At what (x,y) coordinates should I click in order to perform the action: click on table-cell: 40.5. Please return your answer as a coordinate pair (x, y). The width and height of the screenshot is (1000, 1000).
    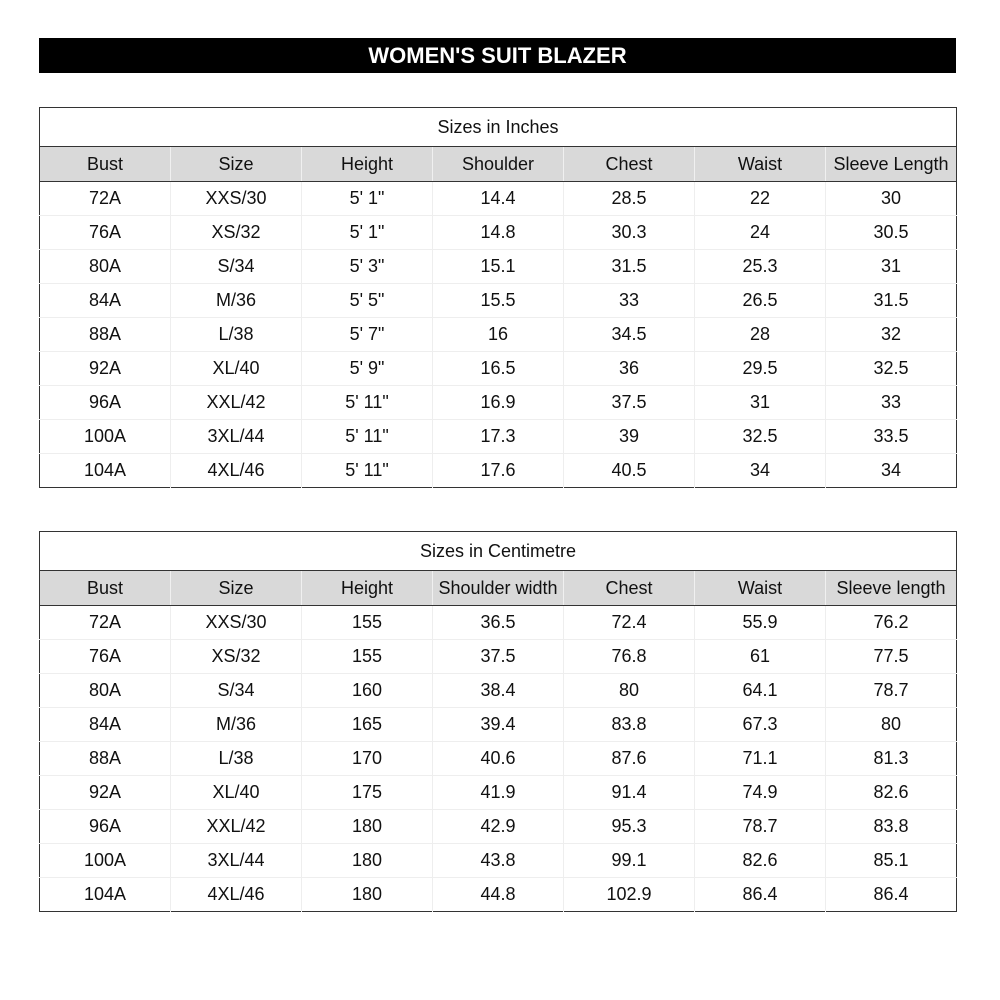
    Looking at the image, I should click on (629, 470).